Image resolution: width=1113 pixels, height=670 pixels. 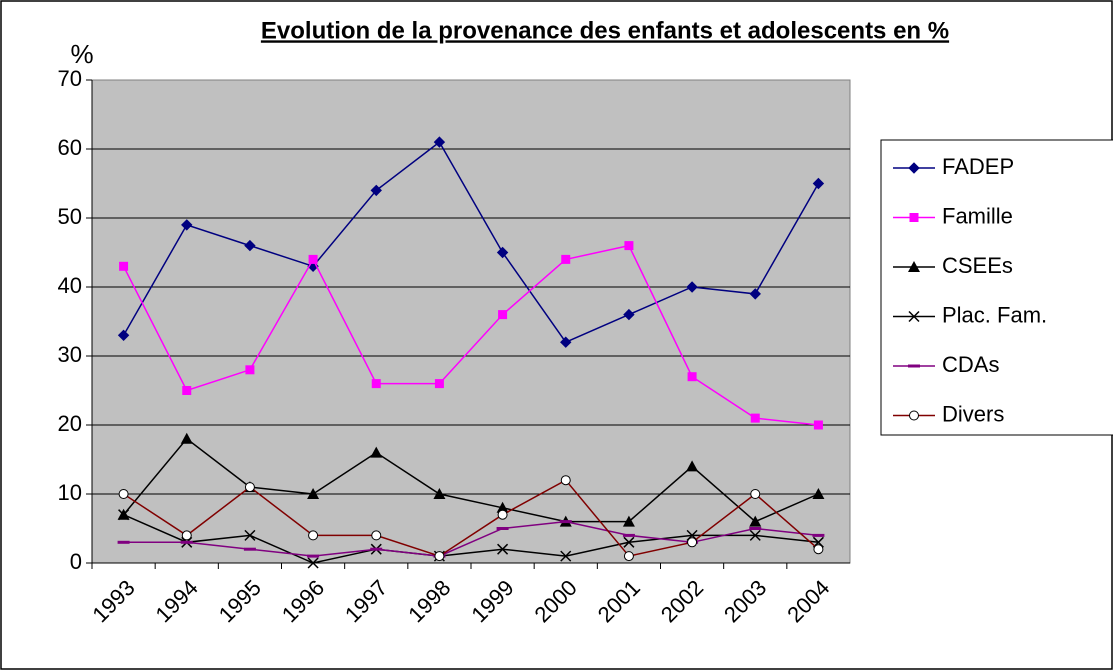 I want to click on legend-label: Divers, so click(x=973, y=413).